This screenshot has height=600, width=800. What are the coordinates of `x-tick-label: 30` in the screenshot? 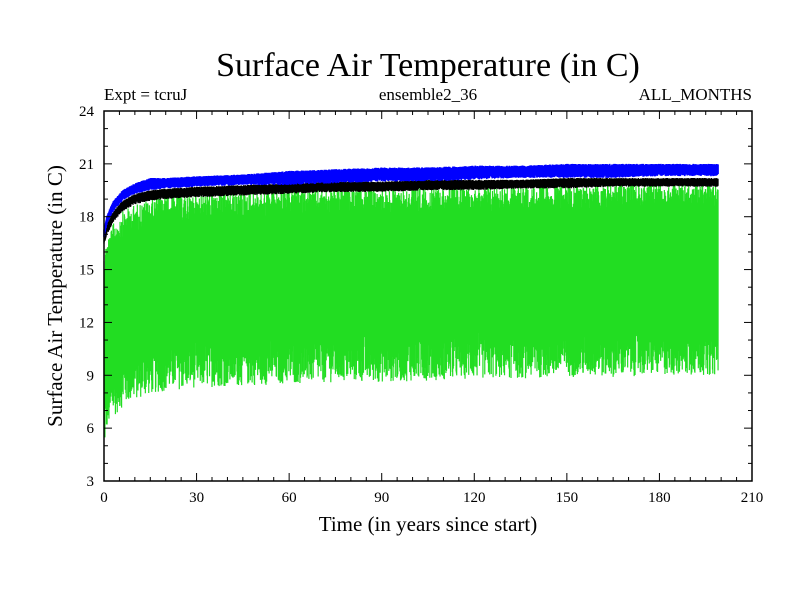 It's located at (196, 498).